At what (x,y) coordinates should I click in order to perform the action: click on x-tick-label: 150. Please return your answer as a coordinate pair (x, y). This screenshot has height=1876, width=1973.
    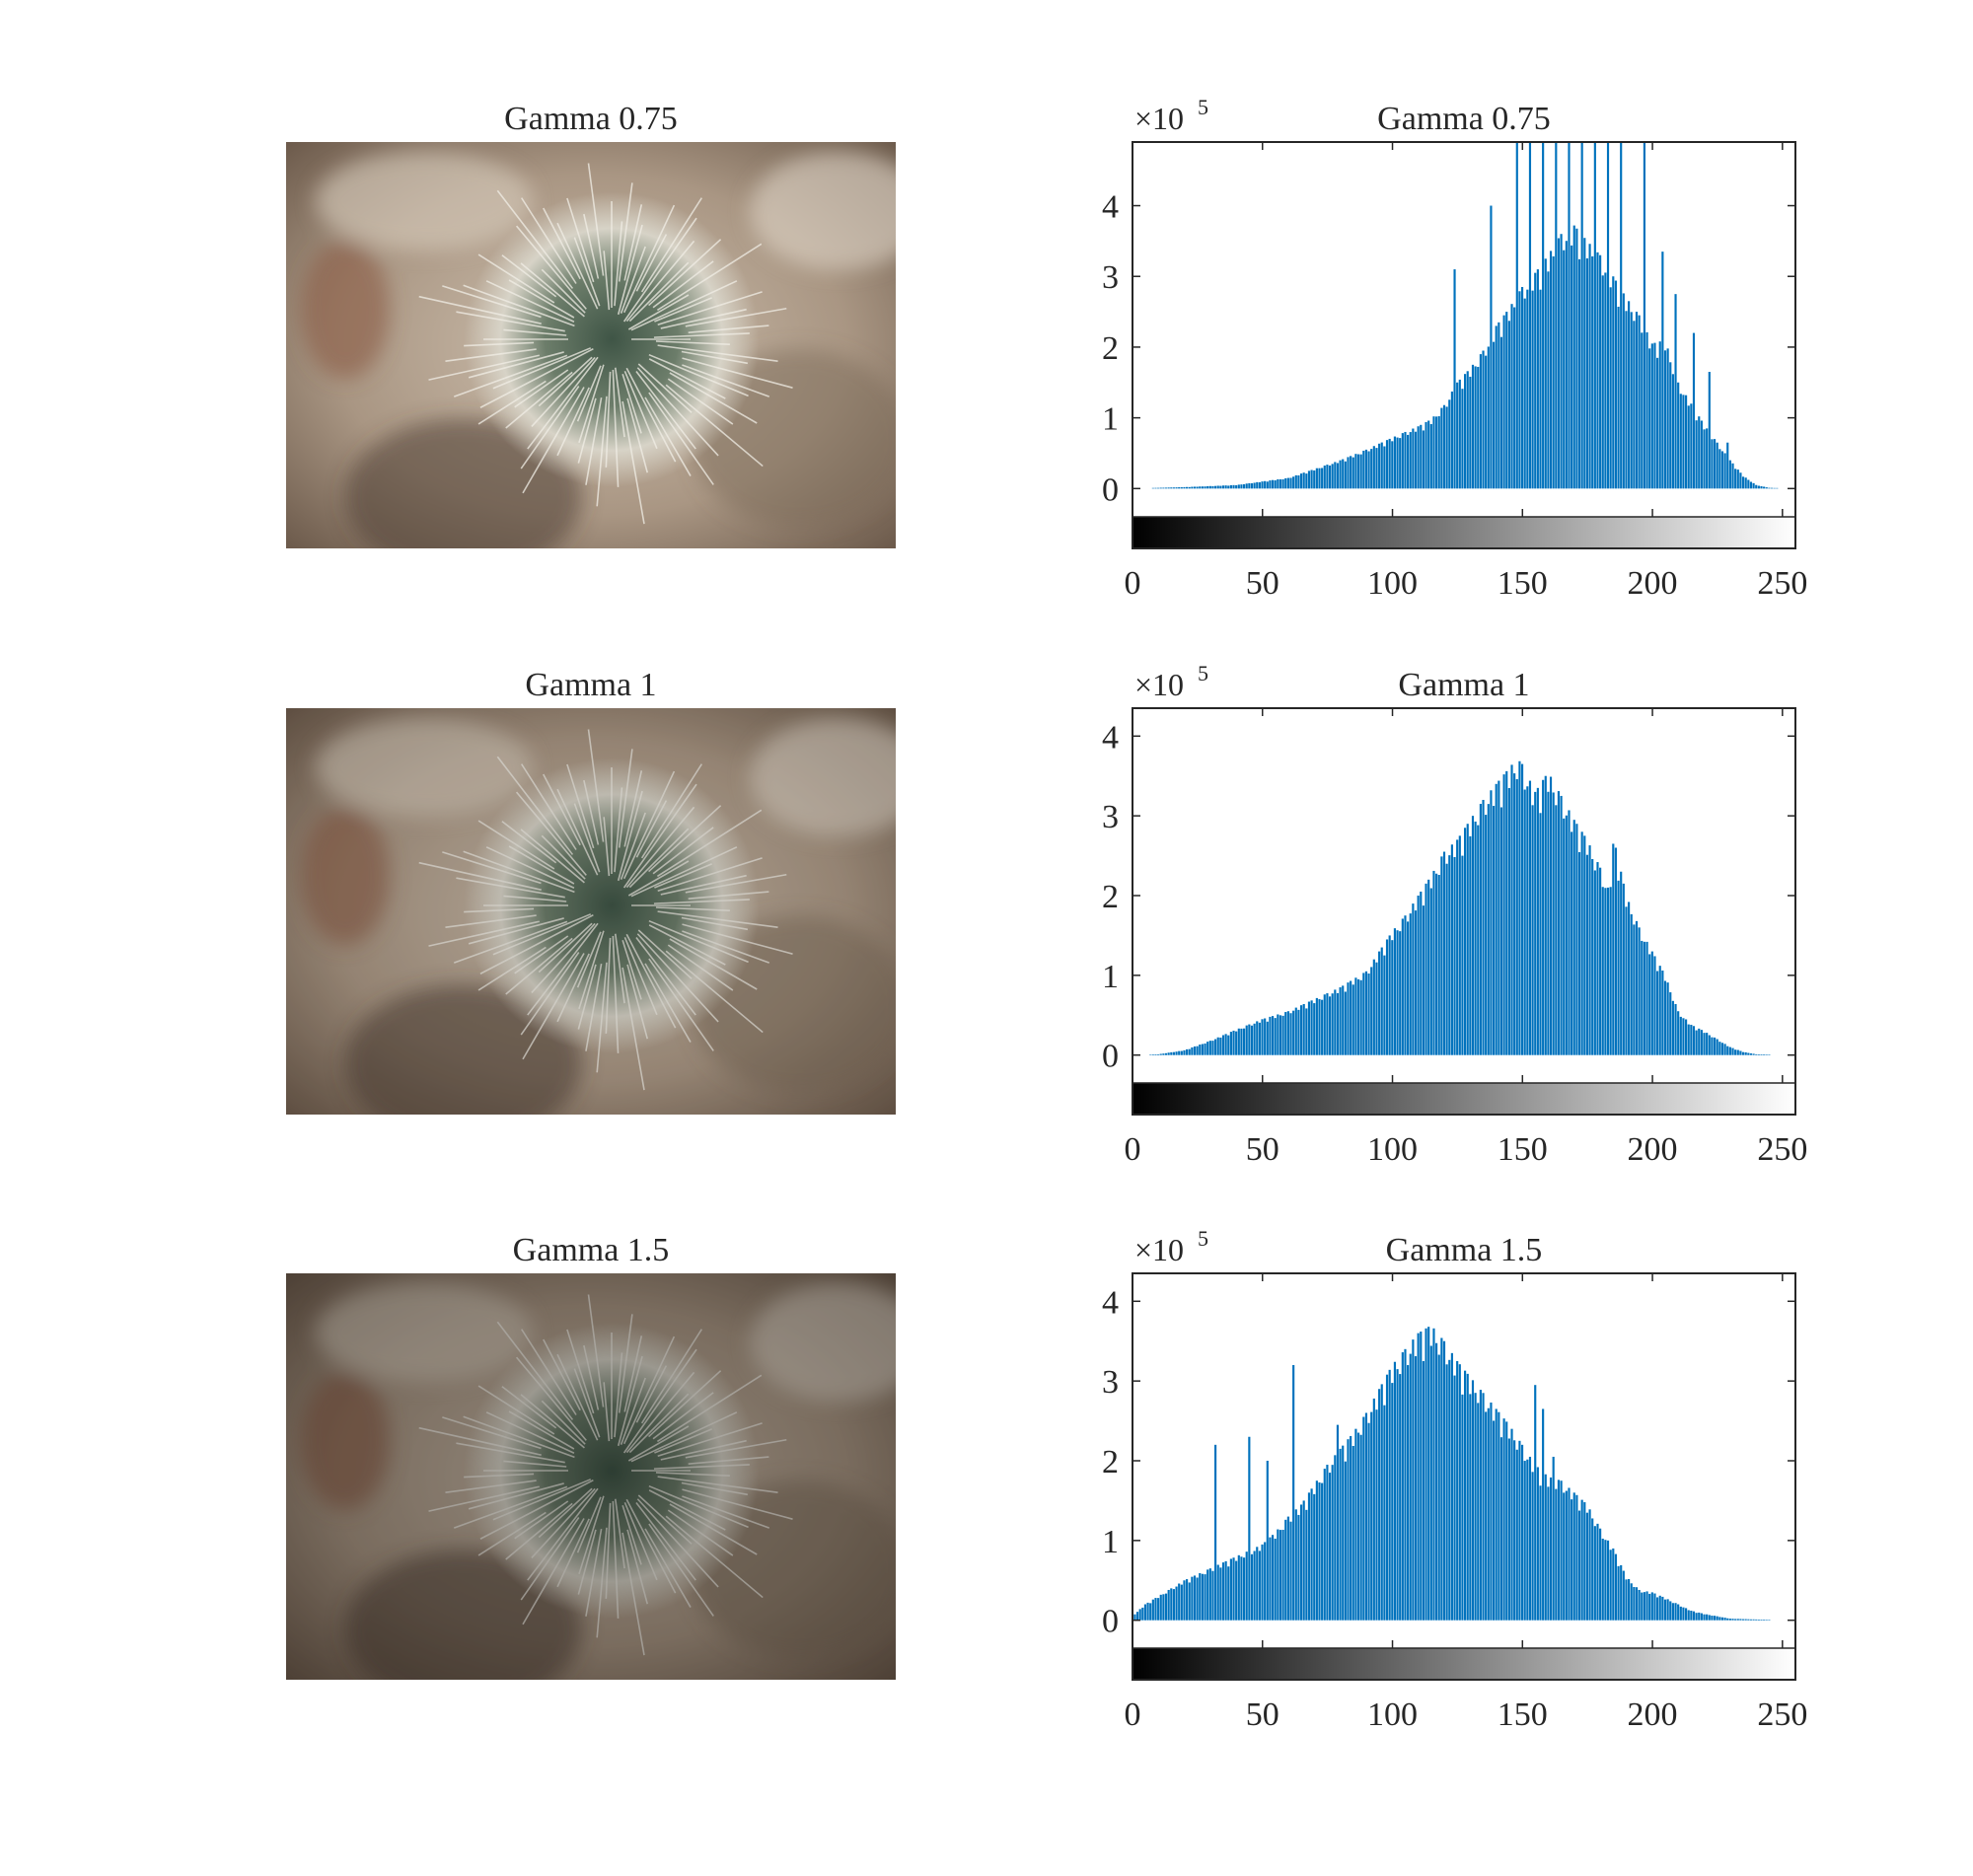
    Looking at the image, I should click on (1523, 1714).